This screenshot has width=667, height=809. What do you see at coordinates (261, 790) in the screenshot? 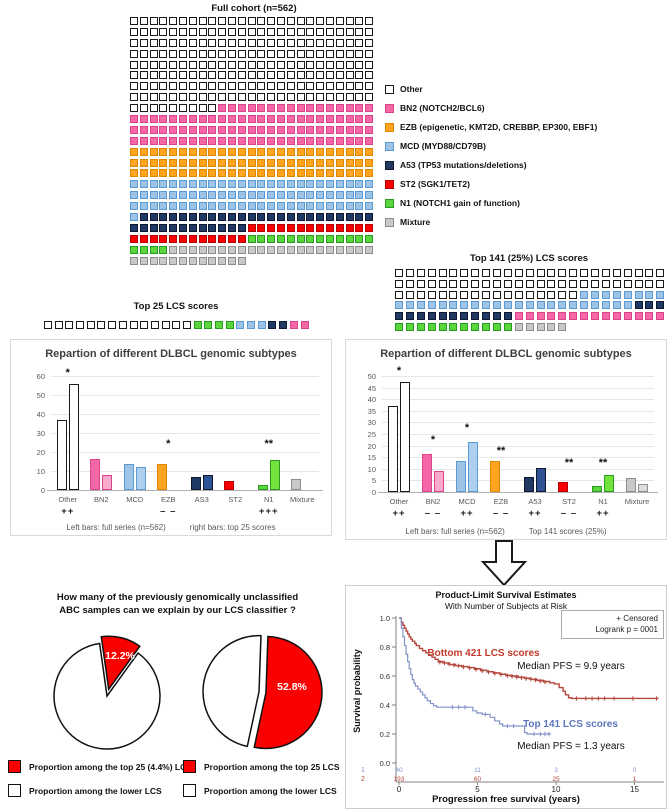
I see `pie-legend-item: Proportion among the lower LCS` at bounding box center [261, 790].